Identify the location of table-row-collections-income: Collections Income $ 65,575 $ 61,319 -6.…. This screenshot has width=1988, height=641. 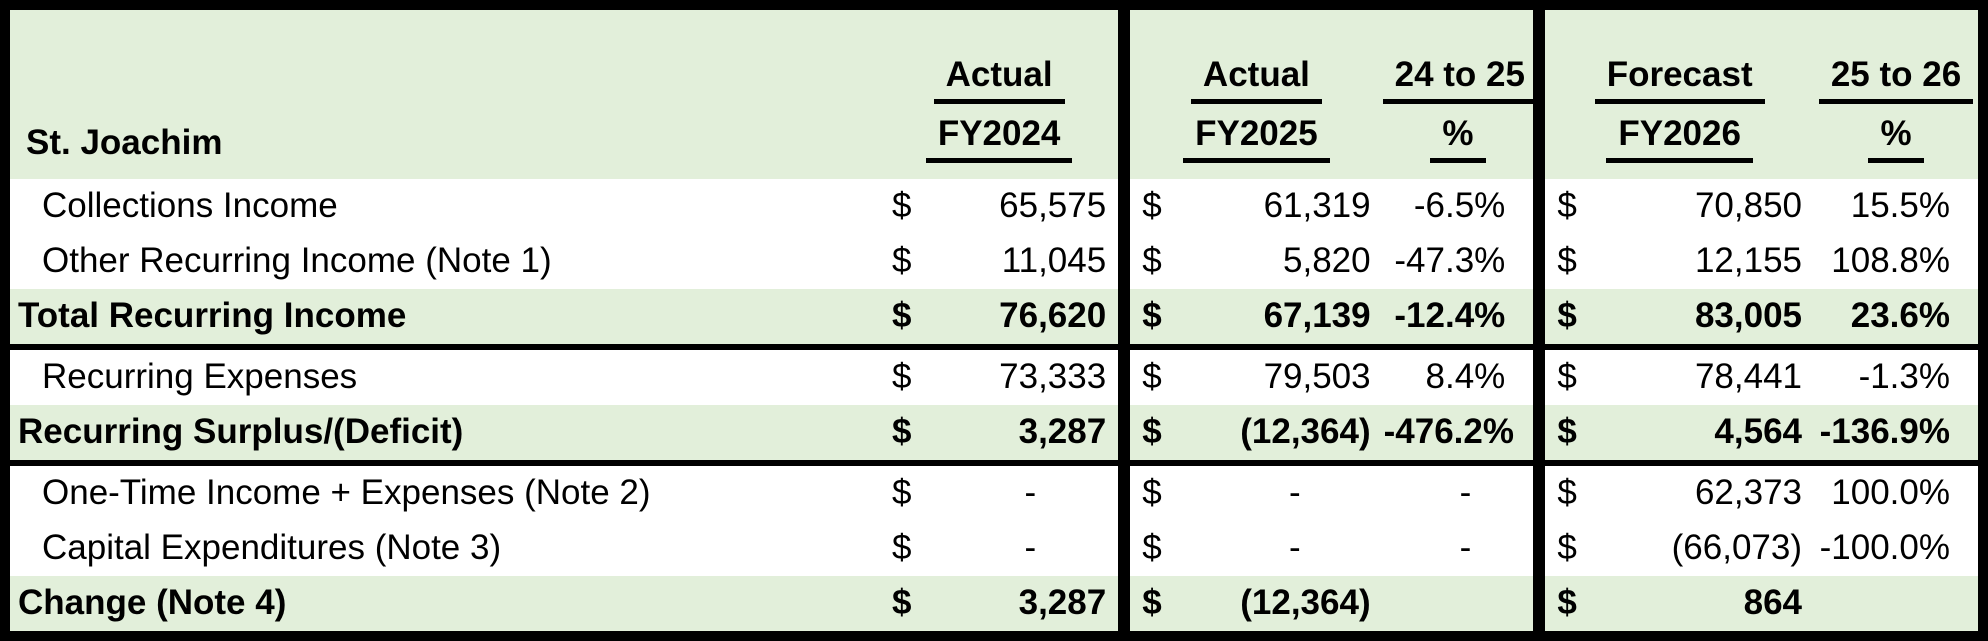
(994, 206).